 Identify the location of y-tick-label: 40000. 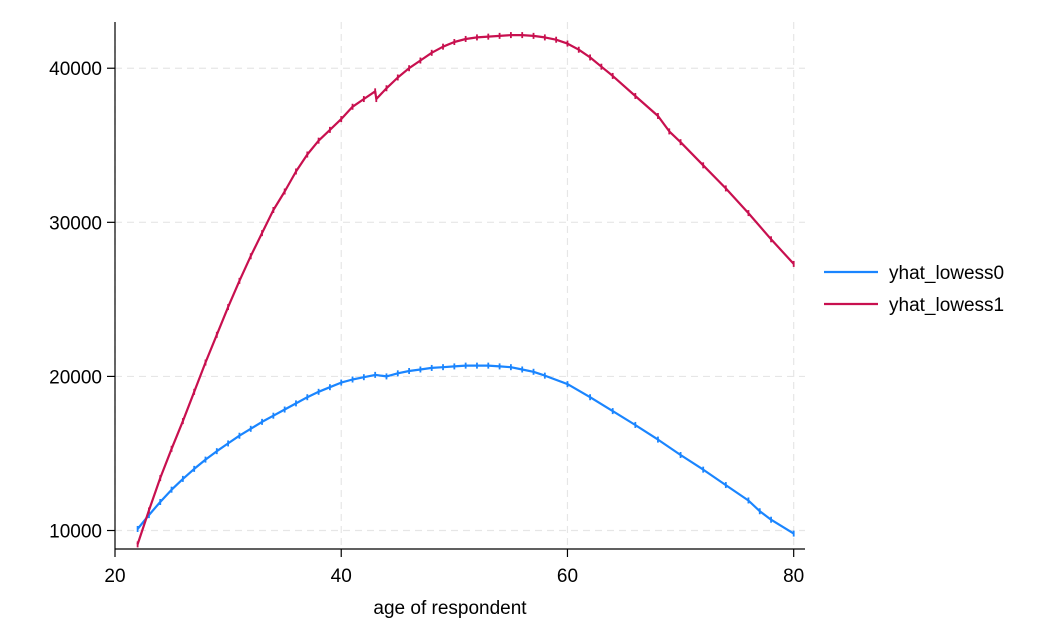
(75, 69).